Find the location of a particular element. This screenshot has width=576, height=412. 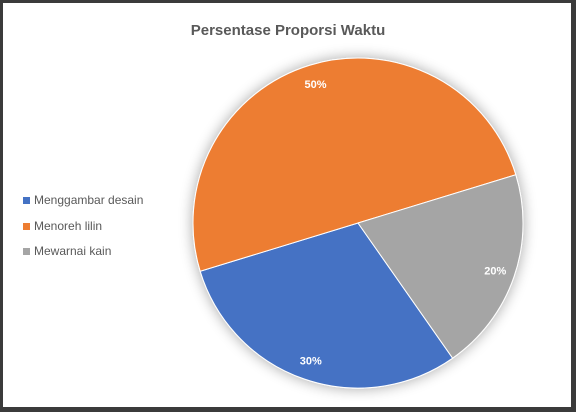

legend-label-menggambar-desain: Menggambar desain is located at coordinates (89, 200).